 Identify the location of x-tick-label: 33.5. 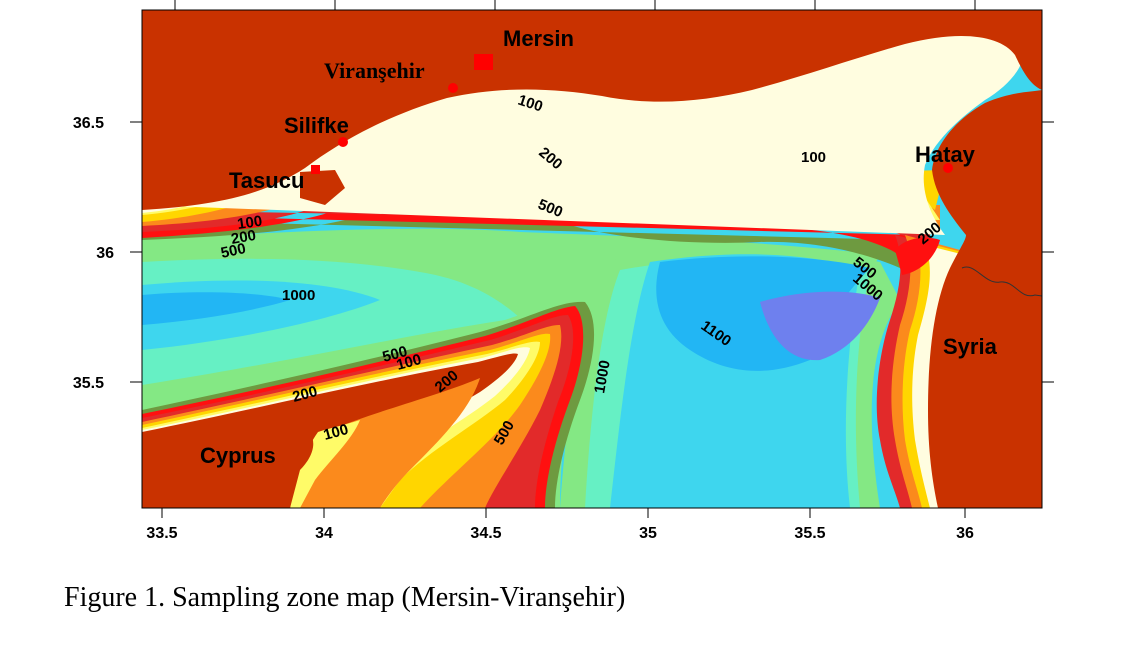
(161, 533).